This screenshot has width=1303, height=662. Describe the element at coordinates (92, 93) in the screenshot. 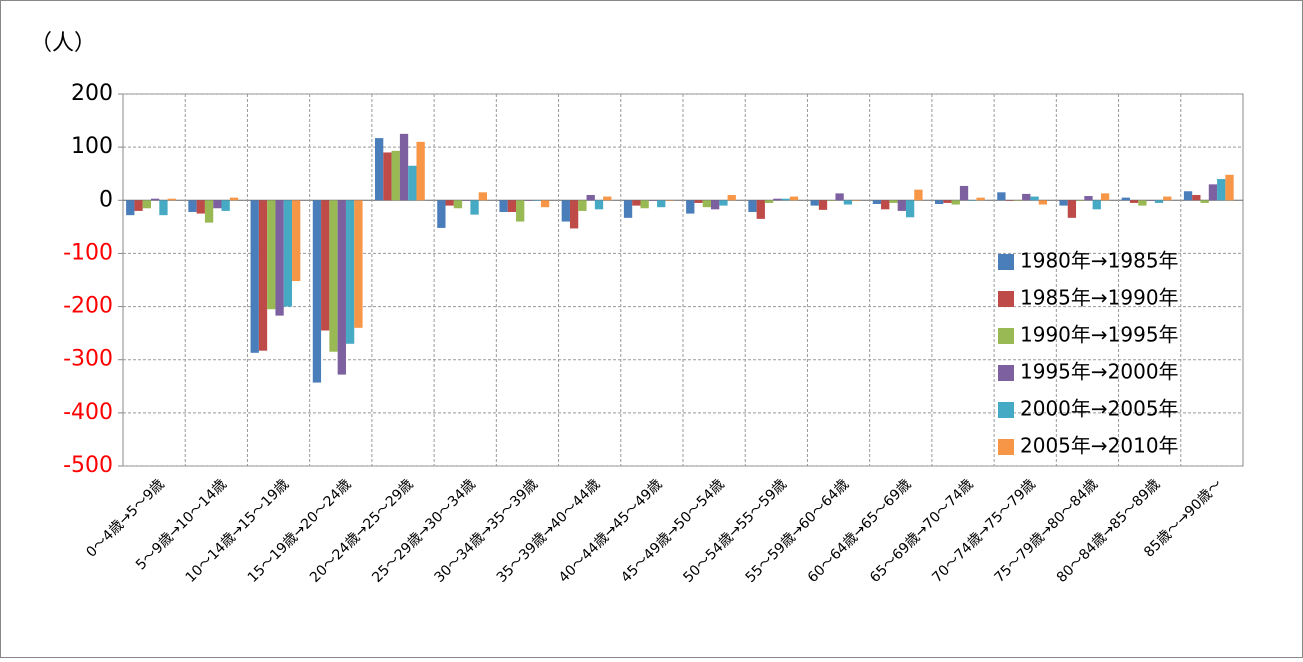

I see `y-tick-label: 200` at that location.